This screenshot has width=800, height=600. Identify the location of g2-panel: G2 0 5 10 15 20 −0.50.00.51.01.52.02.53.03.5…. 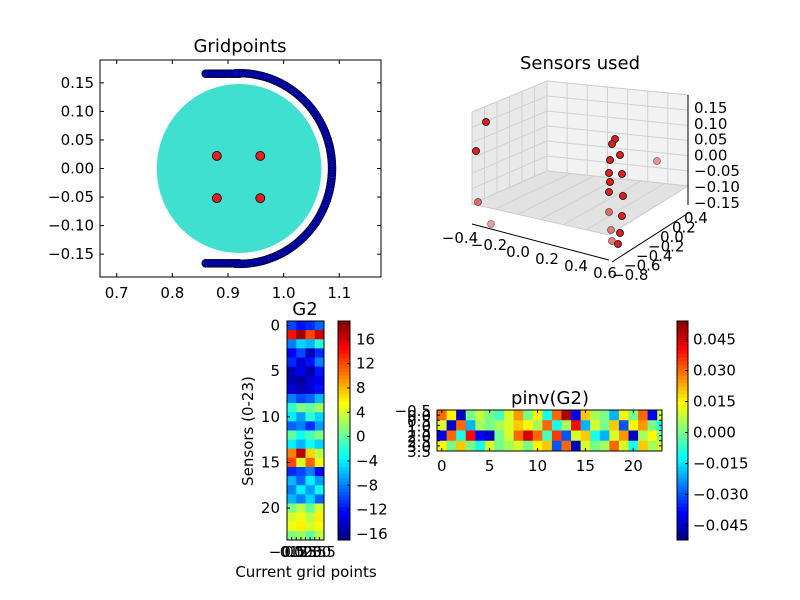
(311, 440).